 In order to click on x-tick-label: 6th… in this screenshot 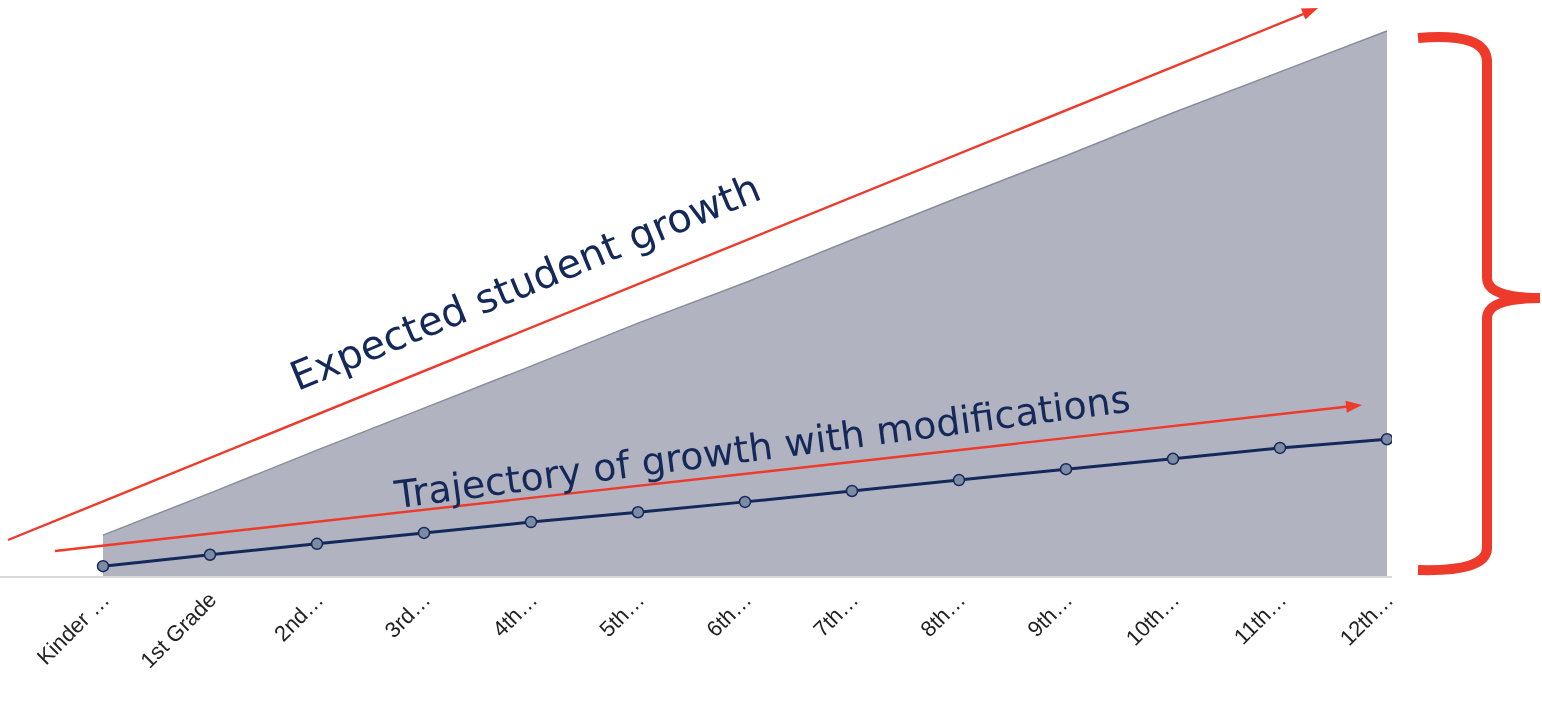, I will do `click(729, 614)`.